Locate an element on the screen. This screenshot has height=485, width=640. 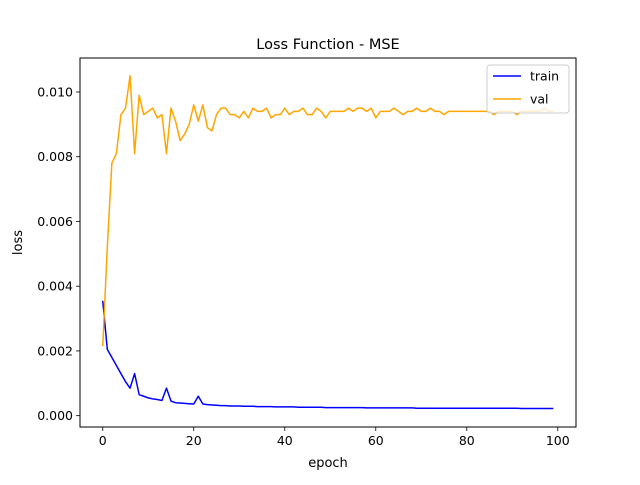
chart-title: Loss Function - MSE is located at coordinates (327, 45).